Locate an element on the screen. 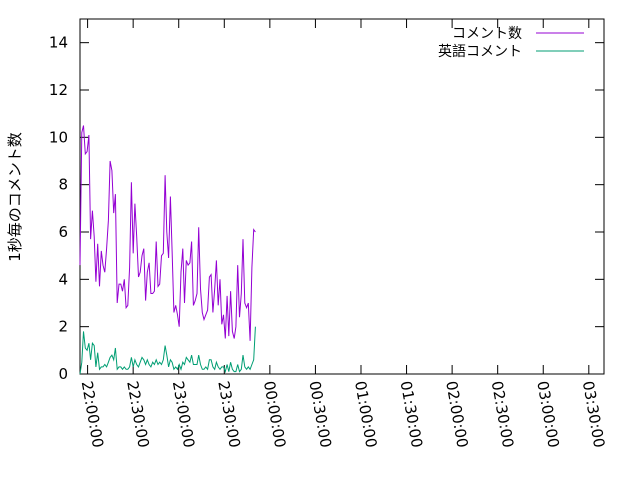  y-tick-label: 8 is located at coordinates (63, 185).